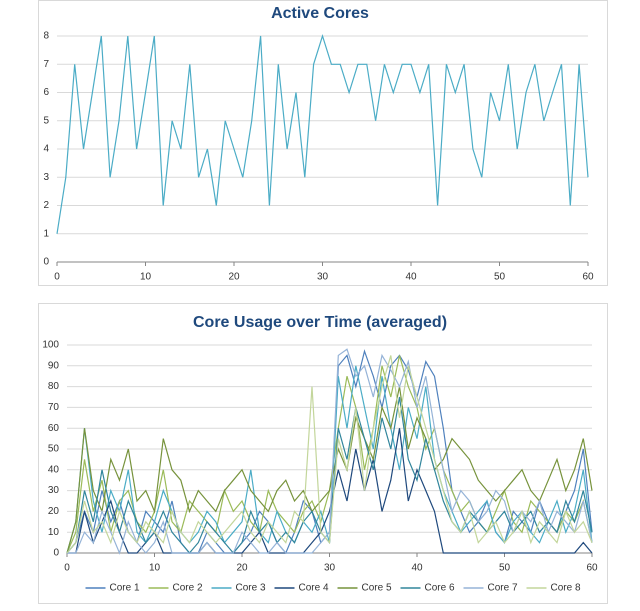  I want to click on y-tick-label: 60, so click(54, 428).